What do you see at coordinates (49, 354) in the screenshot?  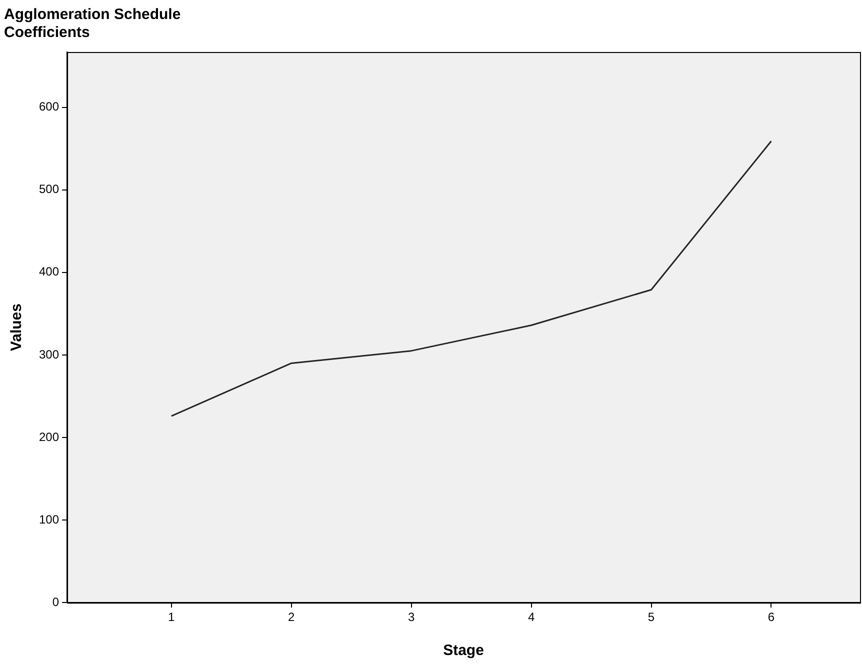 I see `y-tick-label: 300` at bounding box center [49, 354].